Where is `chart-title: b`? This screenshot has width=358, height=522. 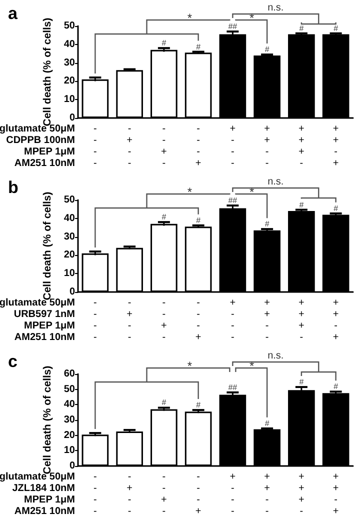 chart-title: b is located at coordinates (13, 187).